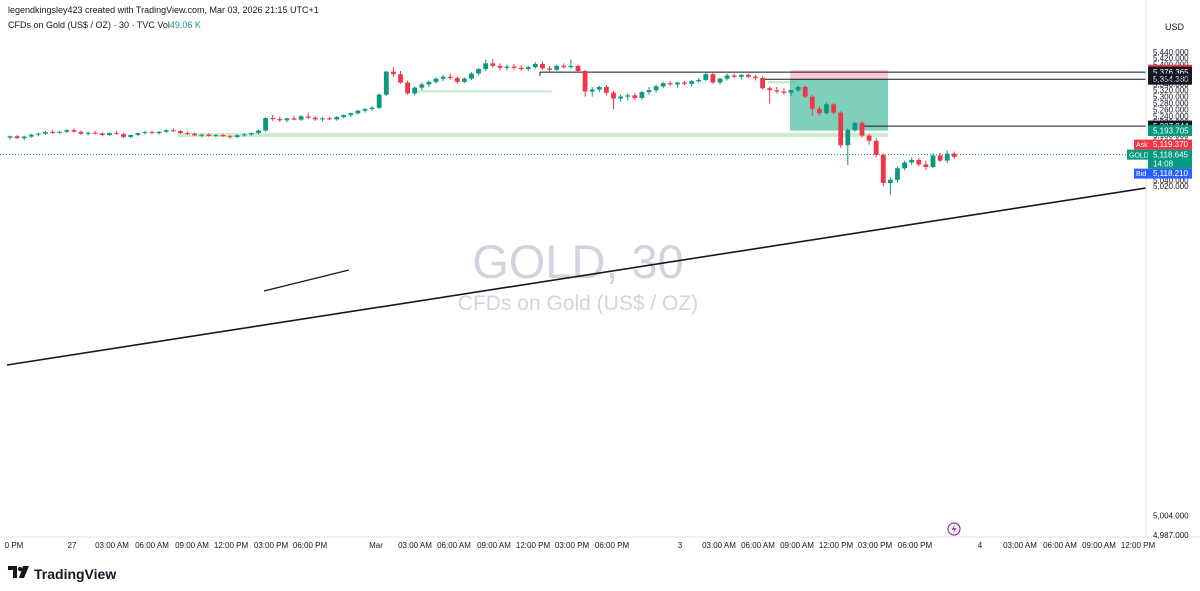  I want to click on symbol-name: CFDs on Gold (US$ / OZ) · 30 · TVC, so click(81, 25).